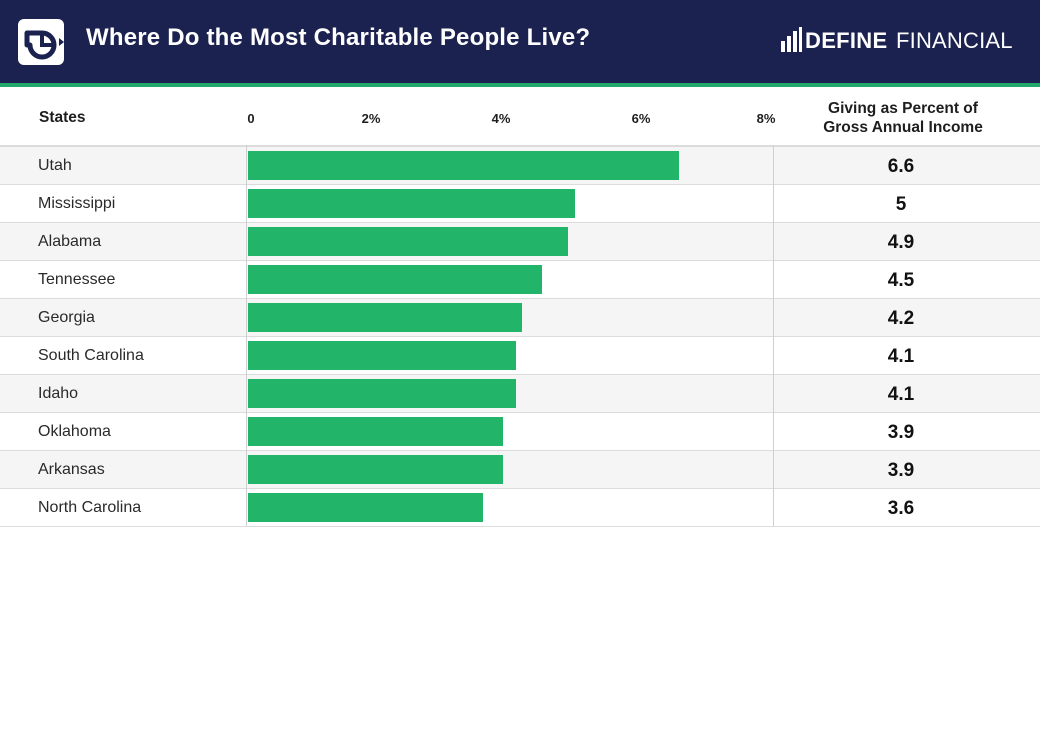 Image resolution: width=1040 pixels, height=752 pixels. Describe the element at coordinates (77, 279) in the screenshot. I see `state-label: Tennessee` at that location.